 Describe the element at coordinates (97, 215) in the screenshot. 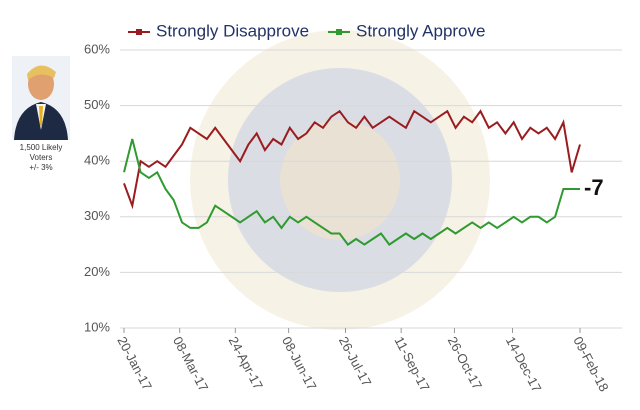

I see `y-tick-label: 30%` at that location.